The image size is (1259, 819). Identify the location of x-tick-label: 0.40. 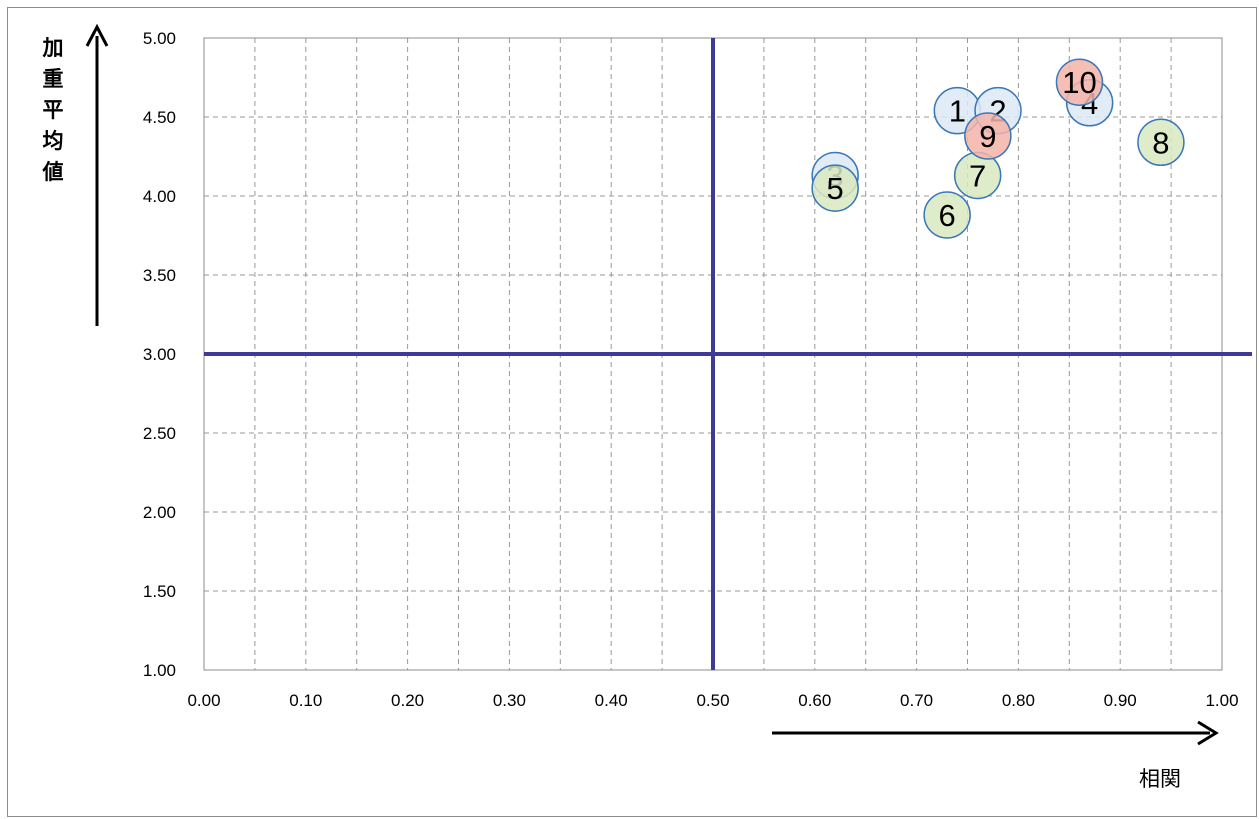
(611, 700).